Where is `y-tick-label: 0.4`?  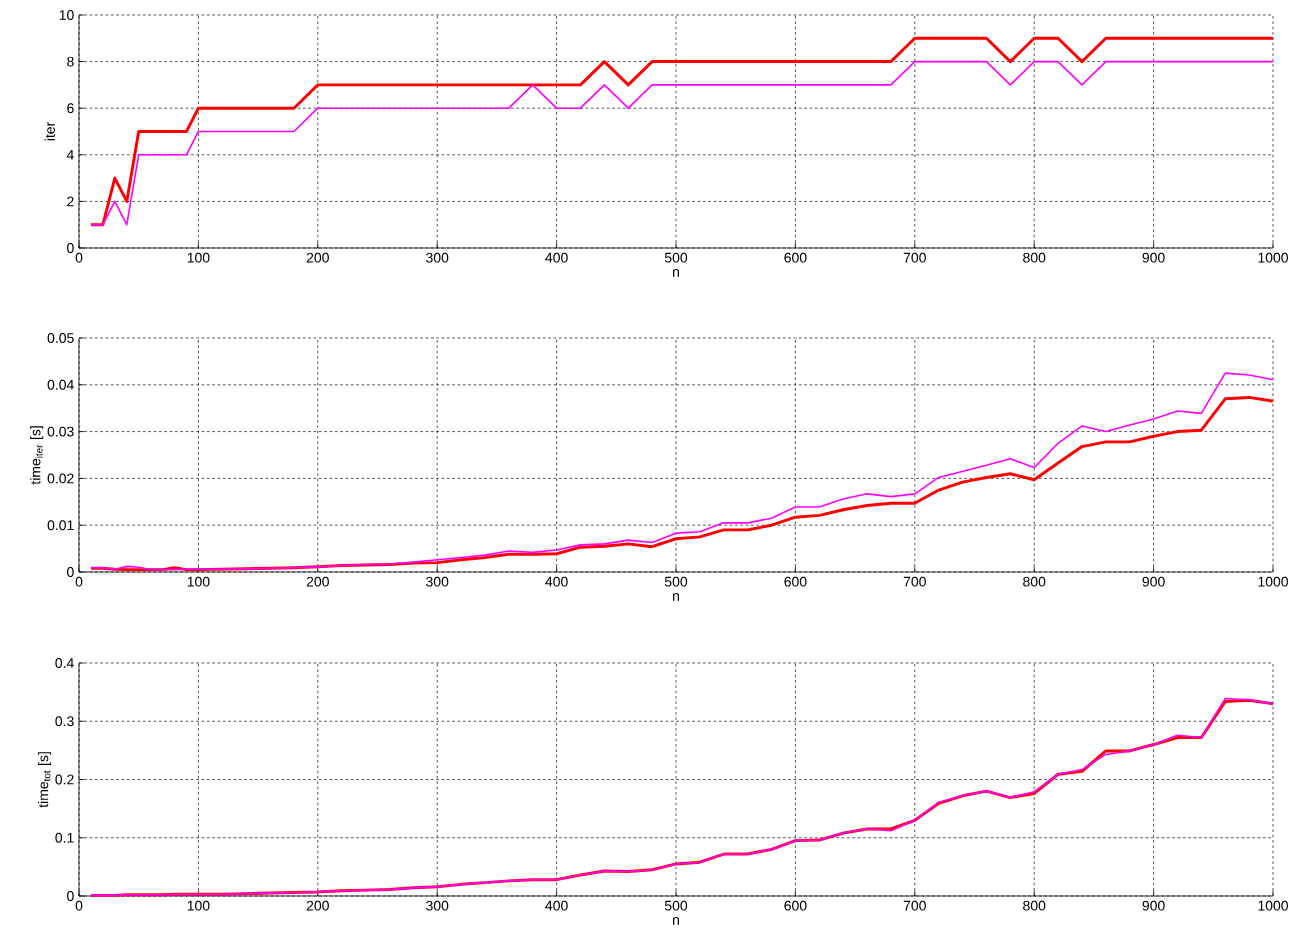 y-tick-label: 0.4 is located at coordinates (64, 663).